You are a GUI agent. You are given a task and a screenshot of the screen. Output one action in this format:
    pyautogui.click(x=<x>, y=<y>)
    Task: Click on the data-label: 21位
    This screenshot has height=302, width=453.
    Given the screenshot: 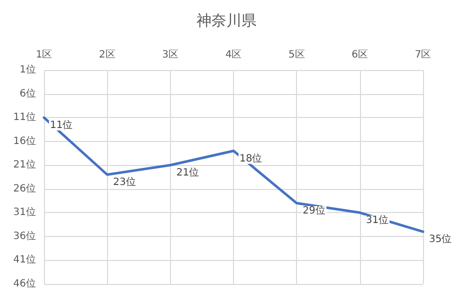 What is the action you would take?
    pyautogui.click(x=188, y=172)
    